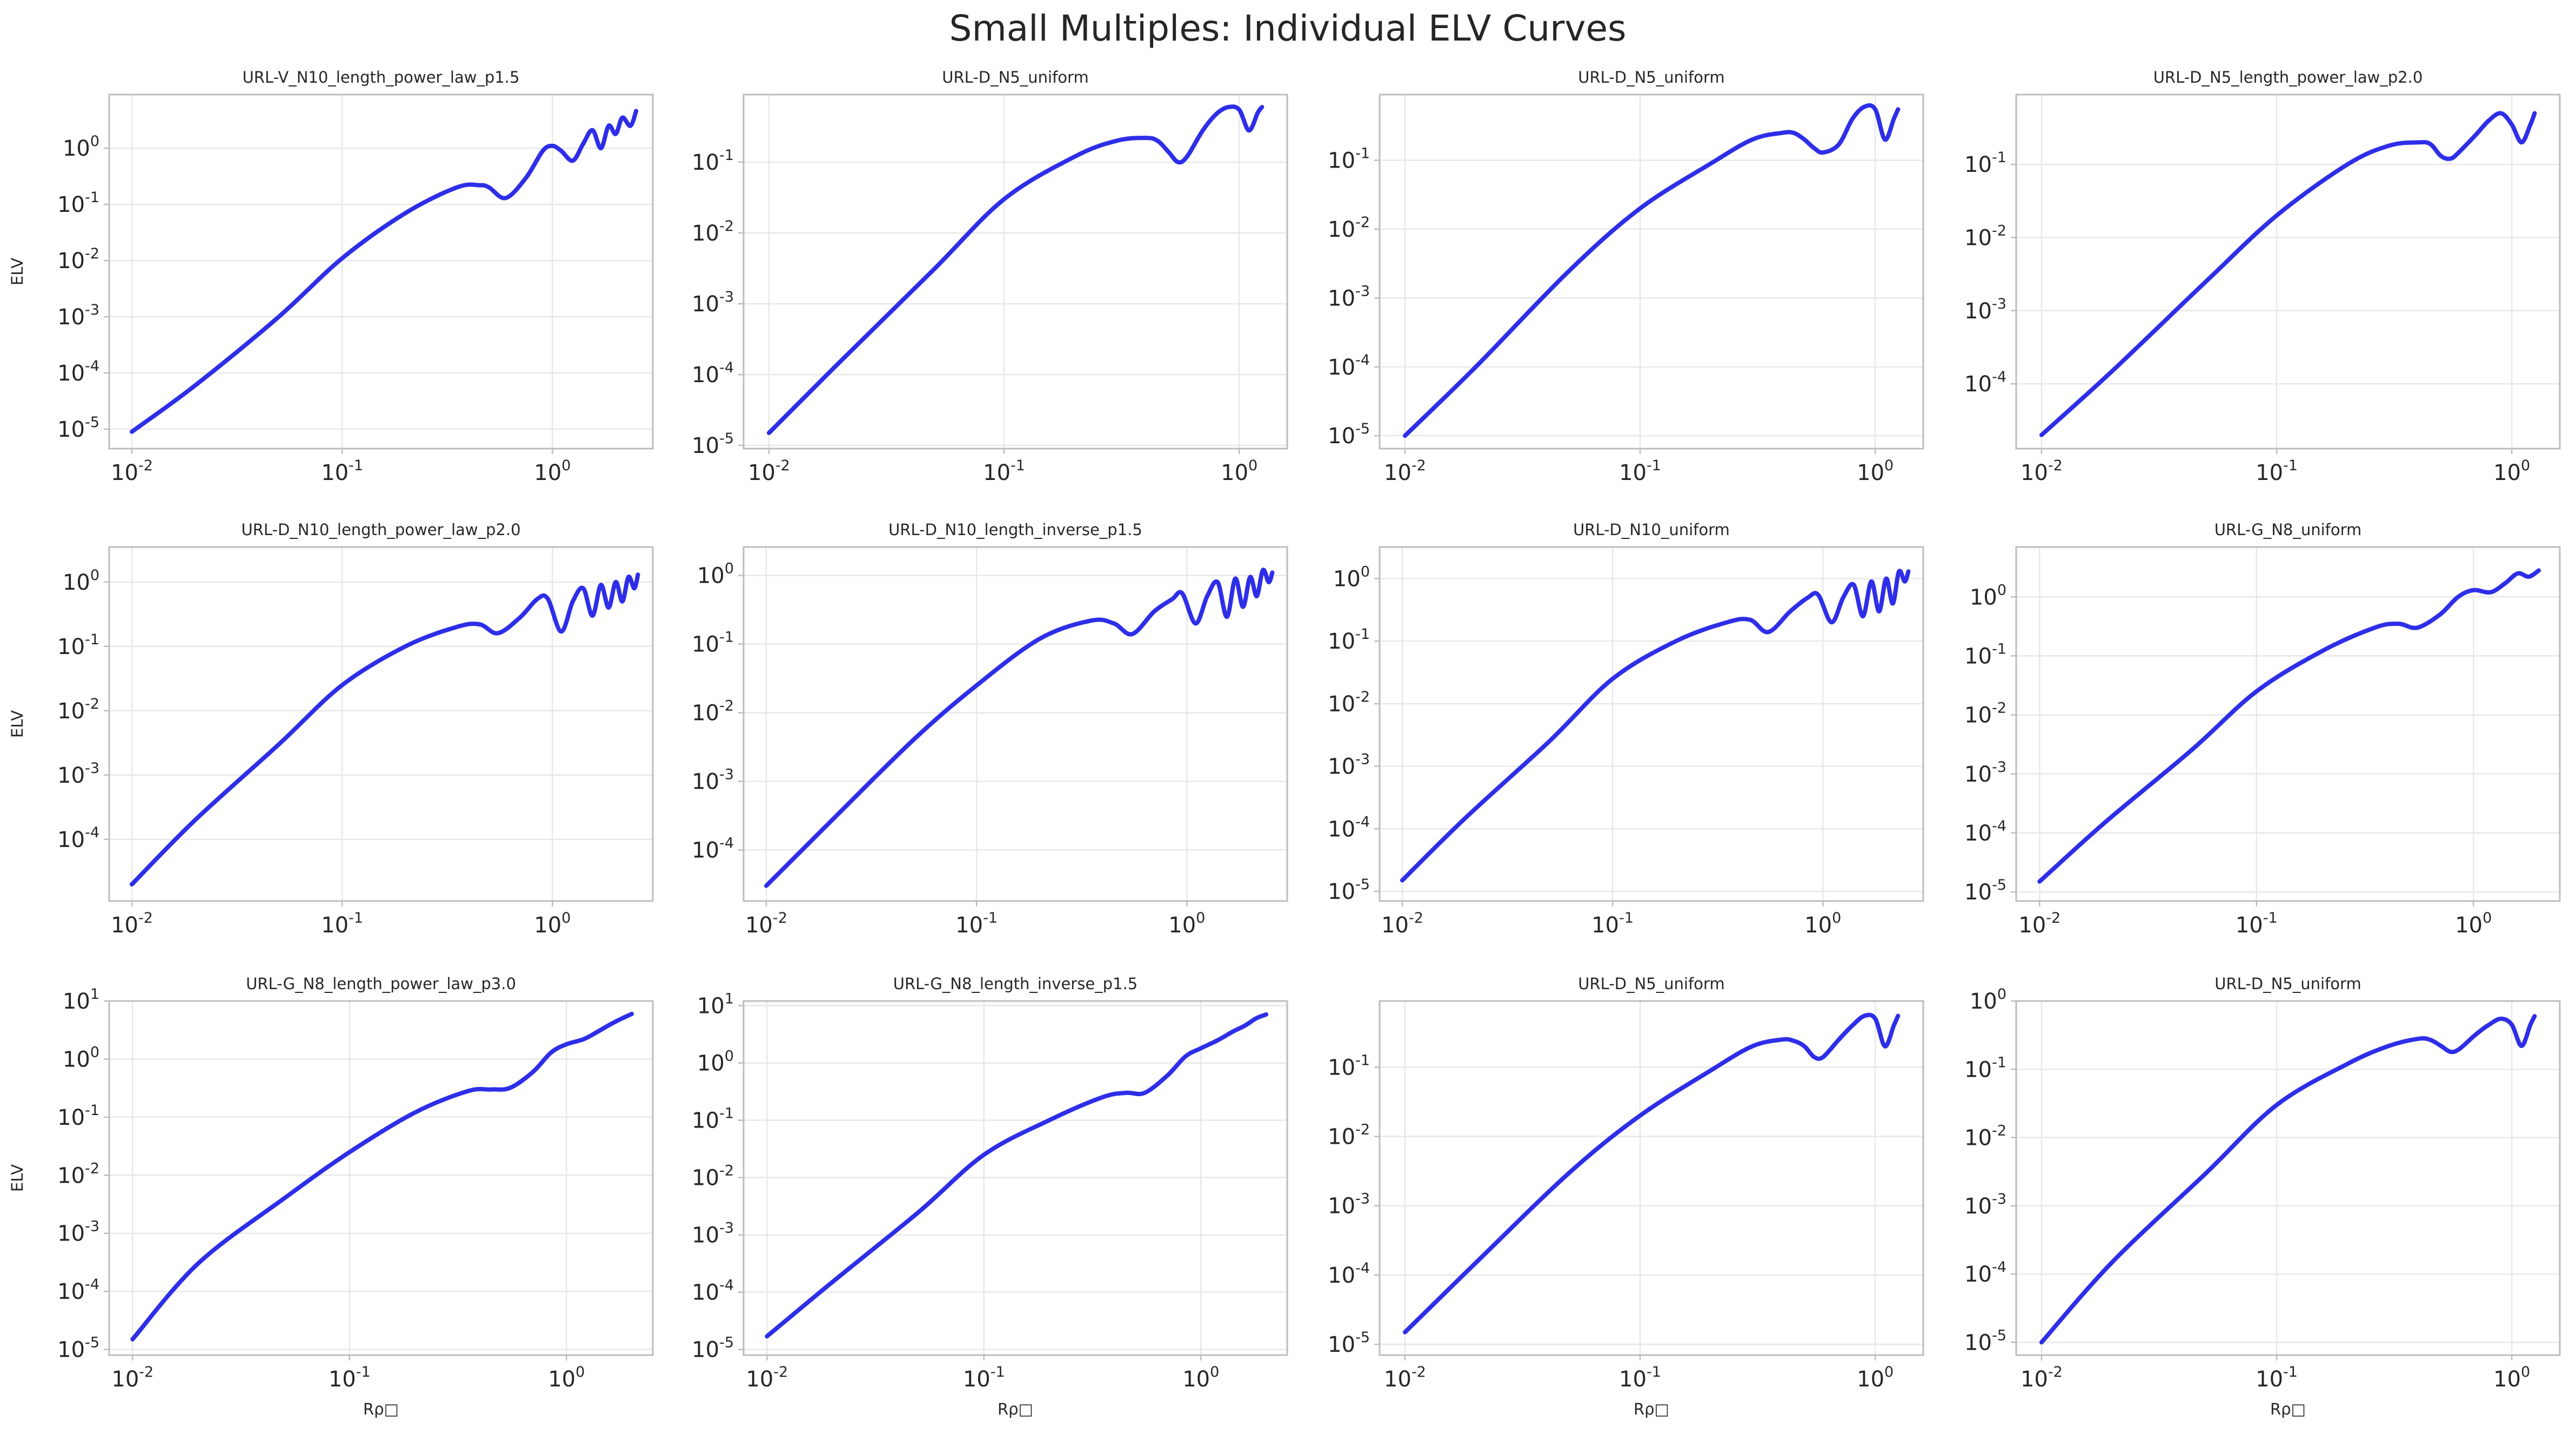  I want to click on figure-title: Small Multiples: Individual ELV Curves, so click(1288, 29).